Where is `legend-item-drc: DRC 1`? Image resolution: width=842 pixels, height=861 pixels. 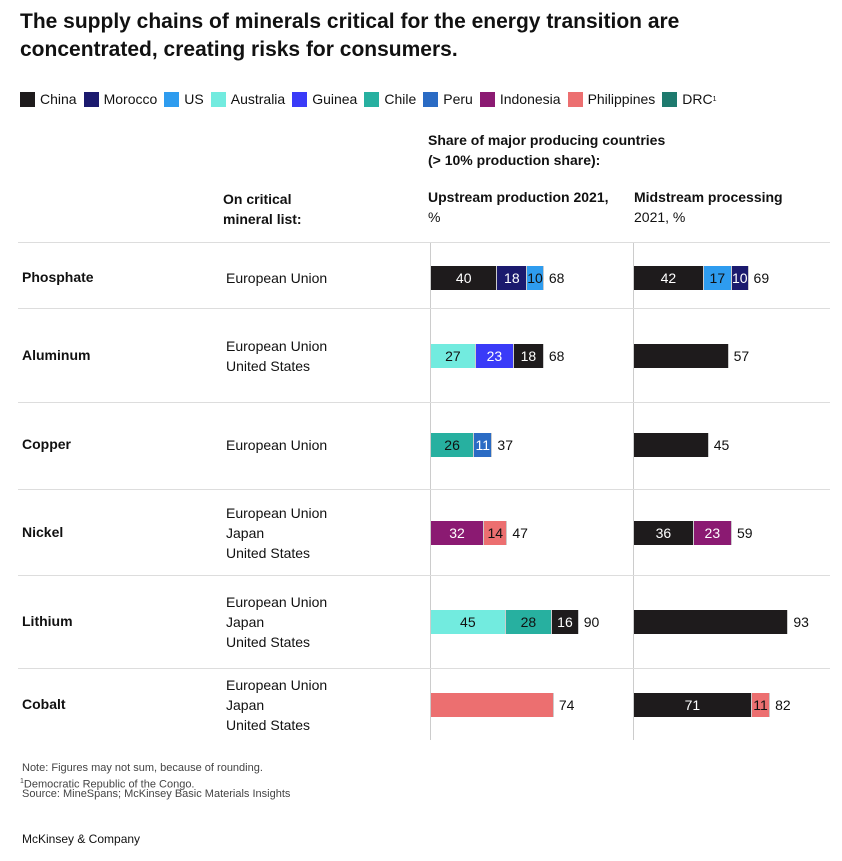 legend-item-drc: DRC 1 is located at coordinates (689, 99).